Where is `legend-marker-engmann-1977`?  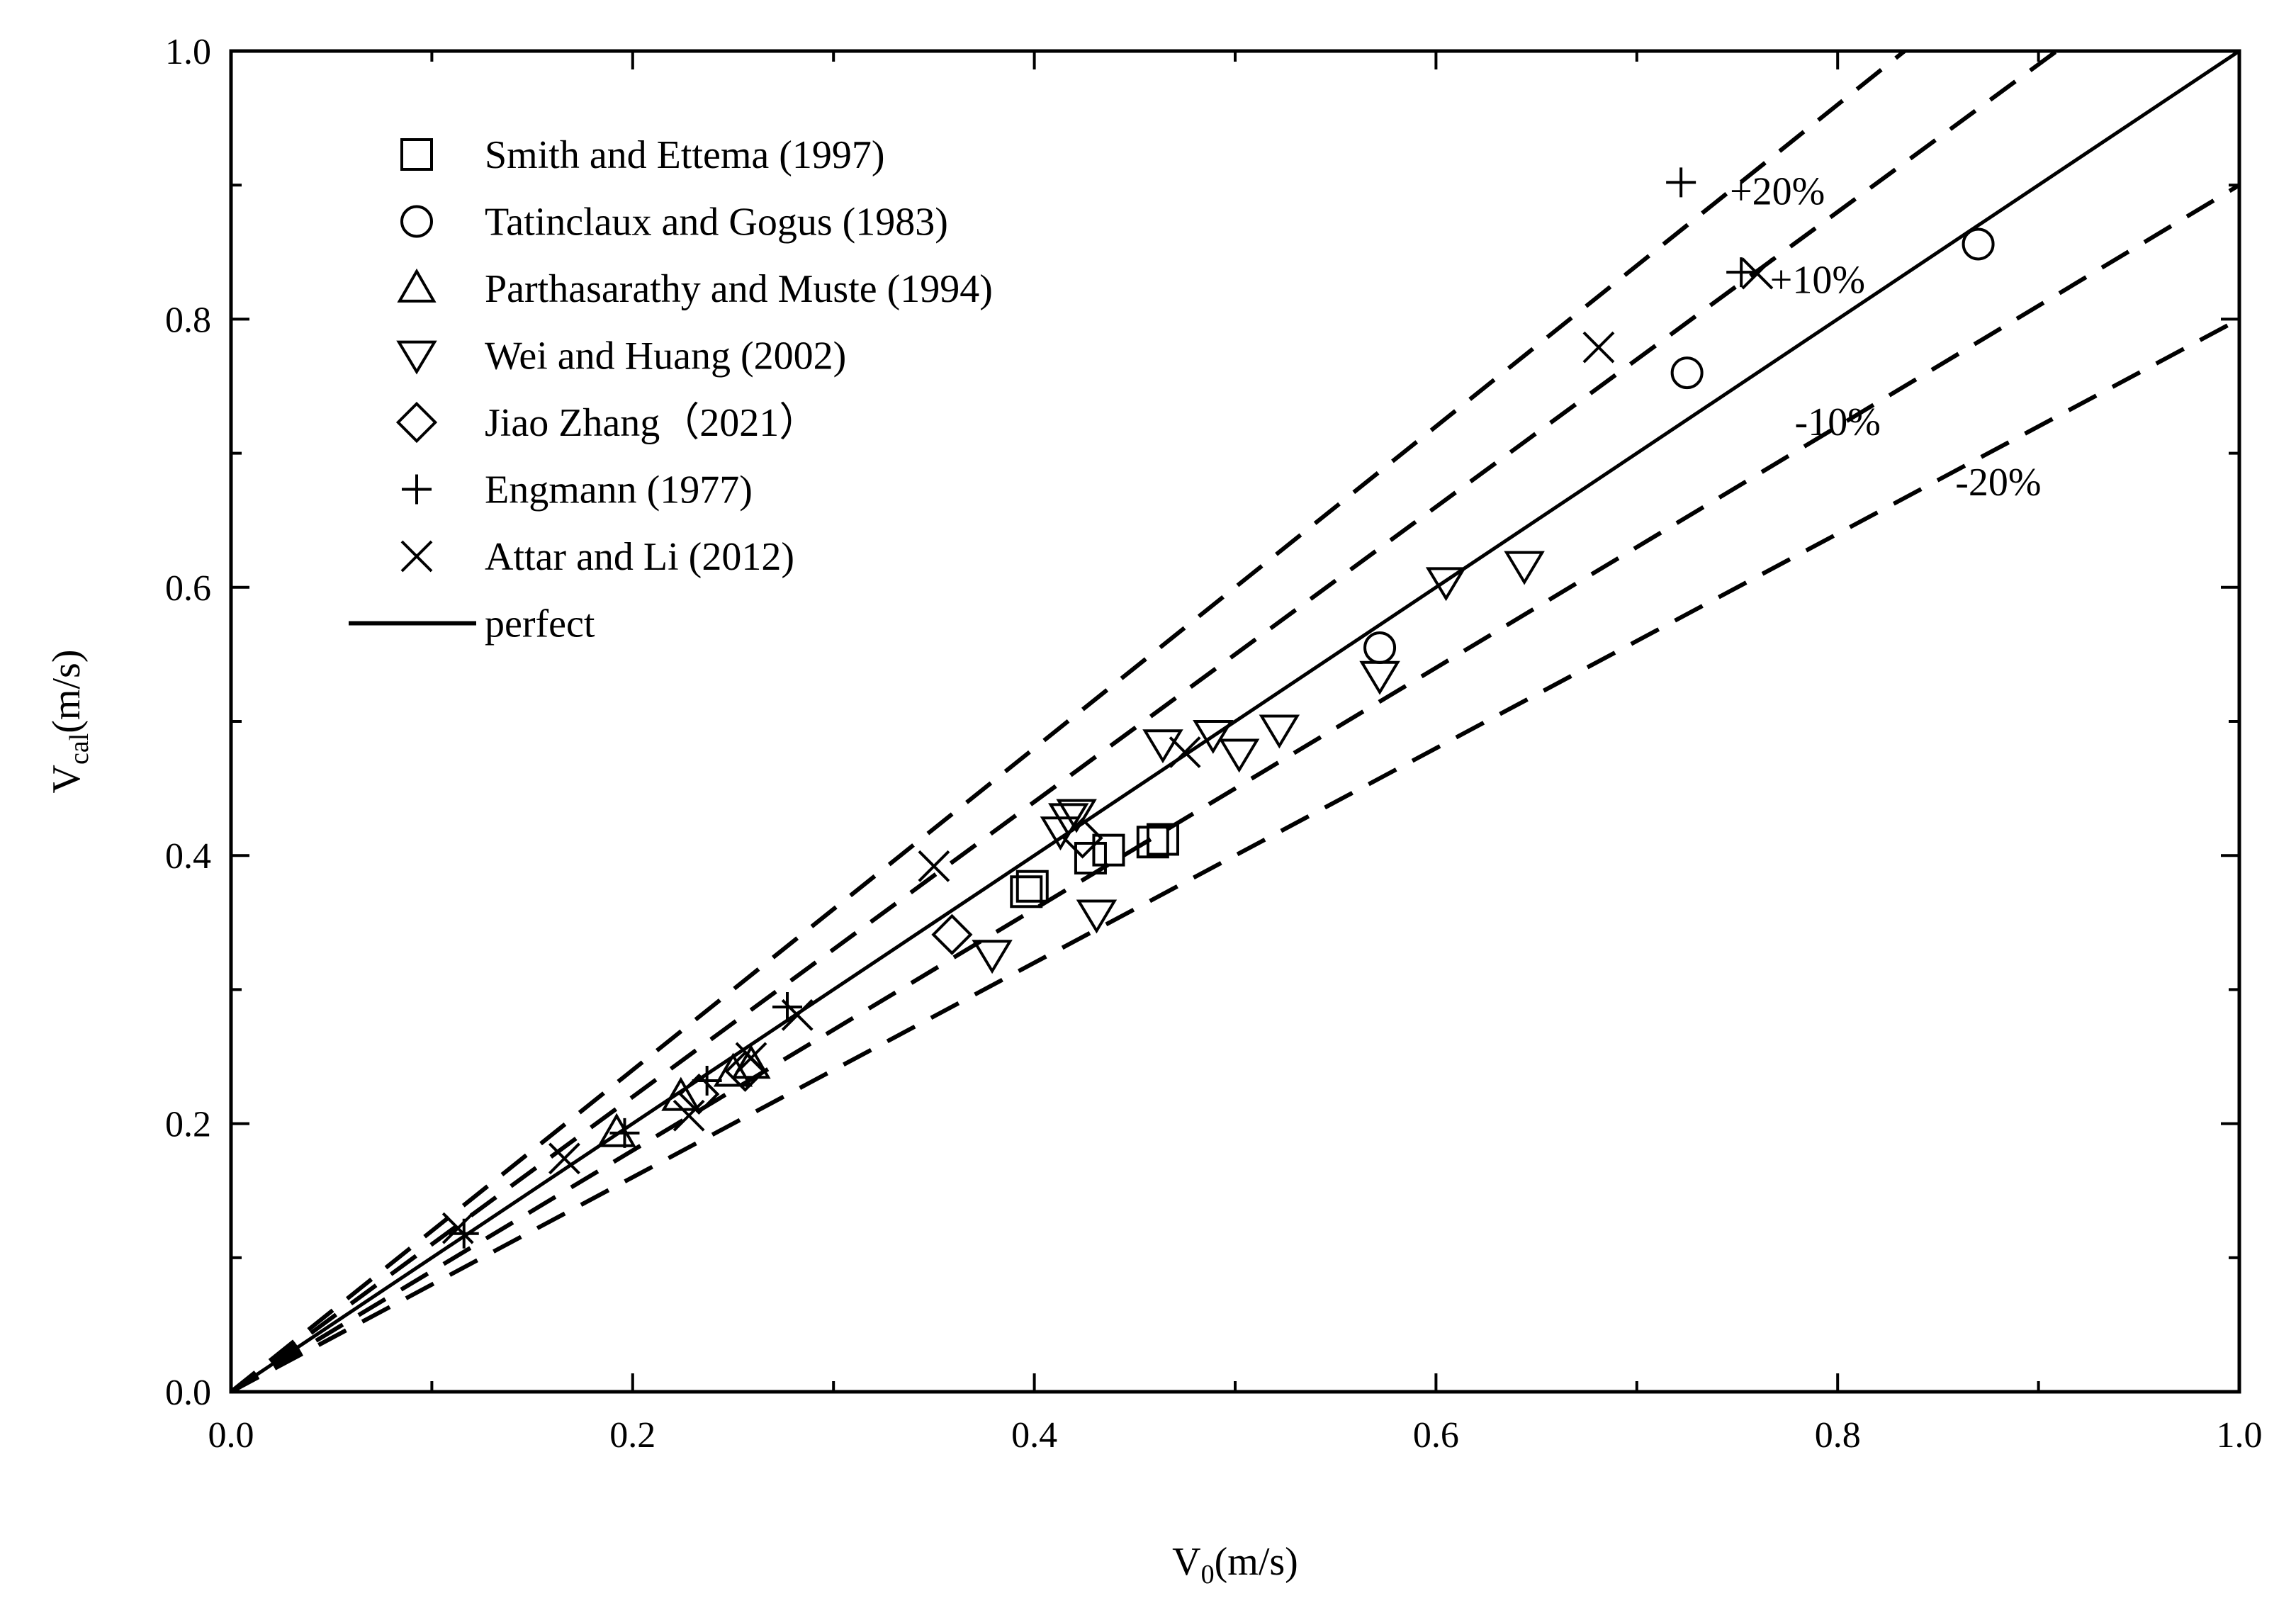 legend-marker-engmann-1977 is located at coordinates (417, 489).